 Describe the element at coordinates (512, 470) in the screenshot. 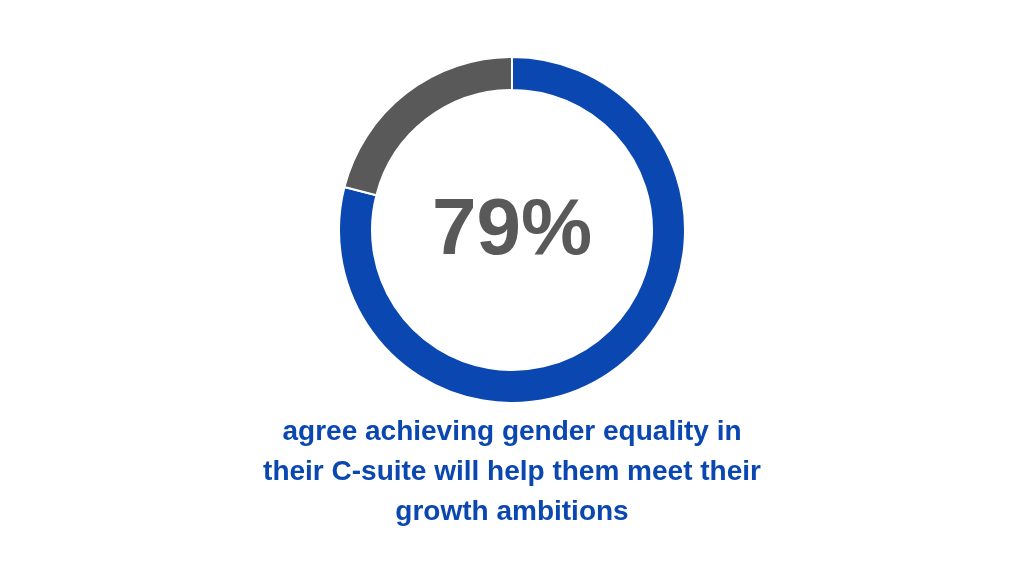

I see `text: agree achieving gender equality in their C-suite will help them meet their growth ambitions` at that location.